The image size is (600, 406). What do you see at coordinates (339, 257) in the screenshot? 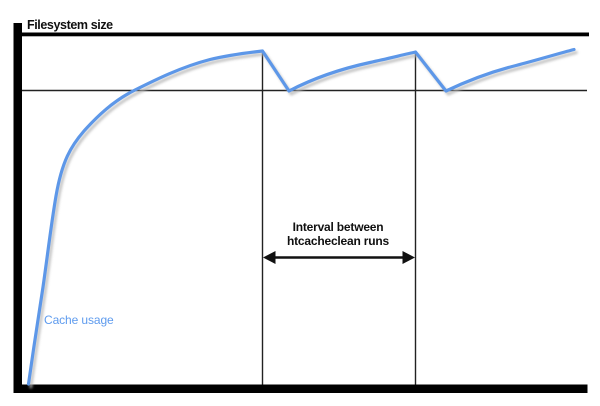
I see `interval-arrow` at bounding box center [339, 257].